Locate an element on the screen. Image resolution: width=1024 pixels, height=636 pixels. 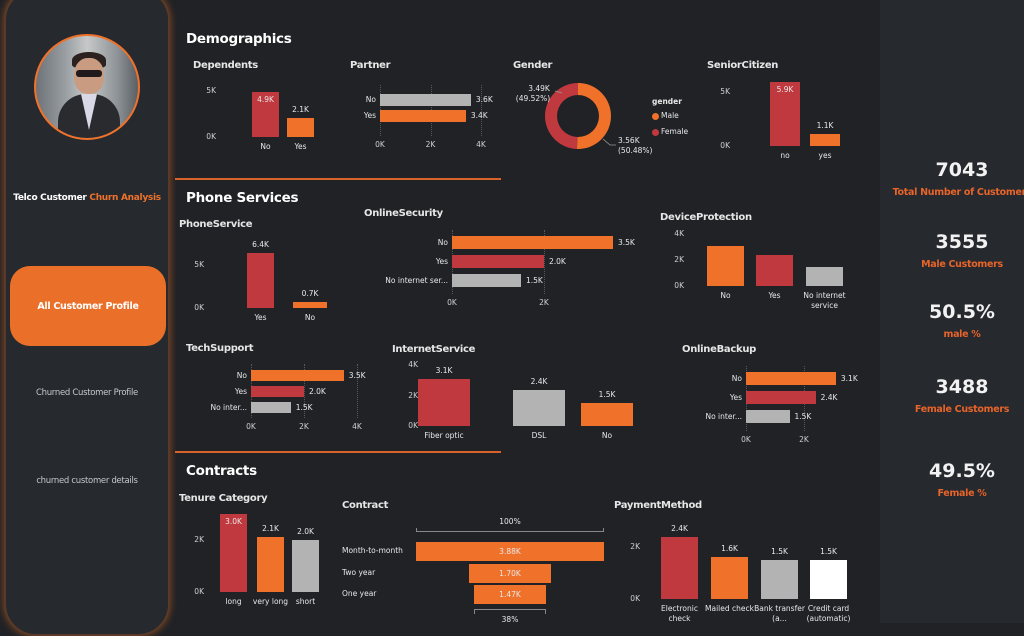
bar-short is located at coordinates (305, 566).